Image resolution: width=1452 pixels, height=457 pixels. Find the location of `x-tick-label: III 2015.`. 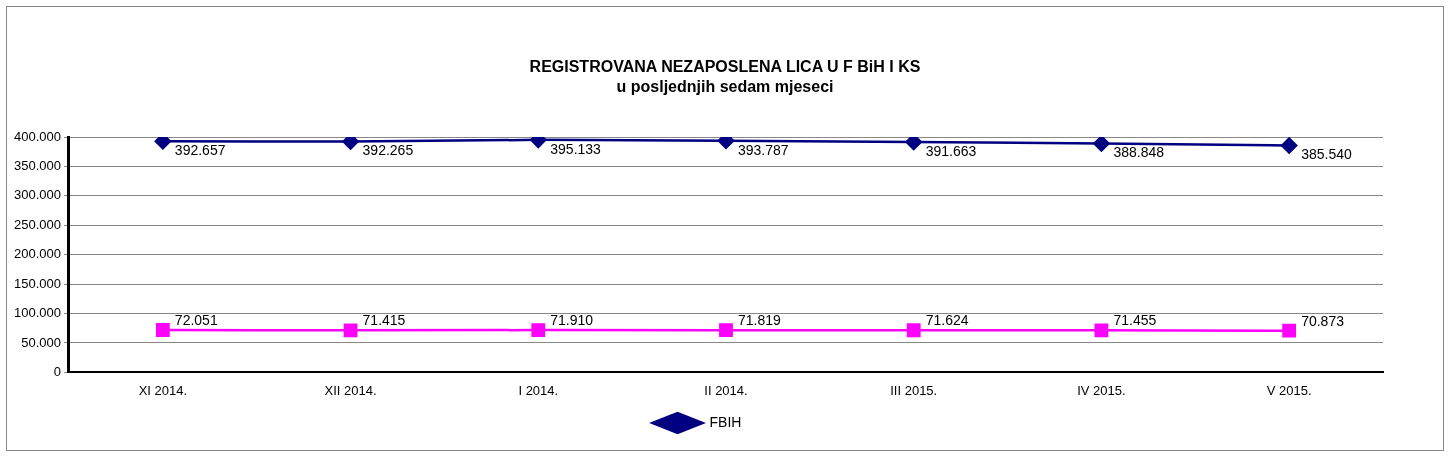

x-tick-label: III 2015. is located at coordinates (914, 390).